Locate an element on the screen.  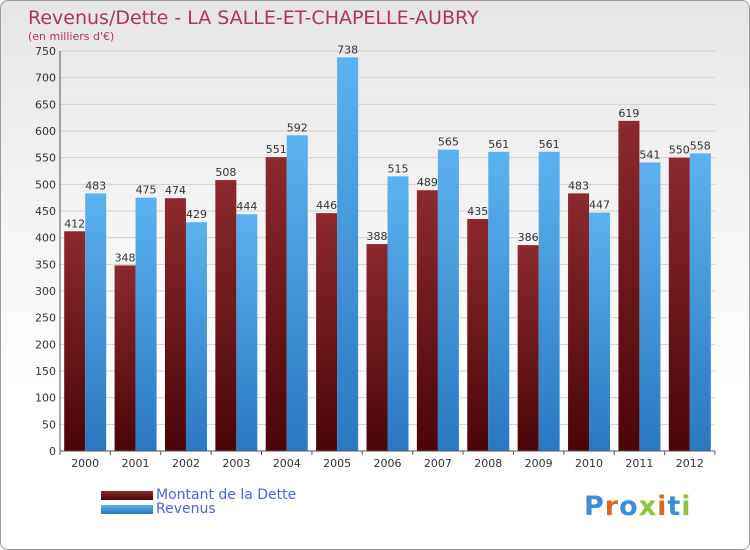
value-label-dette-2003: 508 is located at coordinates (225, 172).